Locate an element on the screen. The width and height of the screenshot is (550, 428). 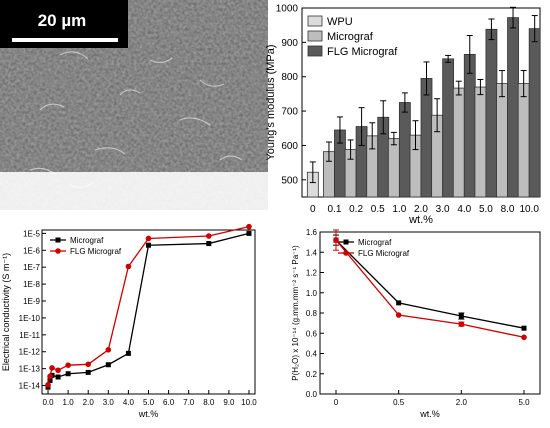
y-tick-label: 1E-6 is located at coordinates (31, 250).